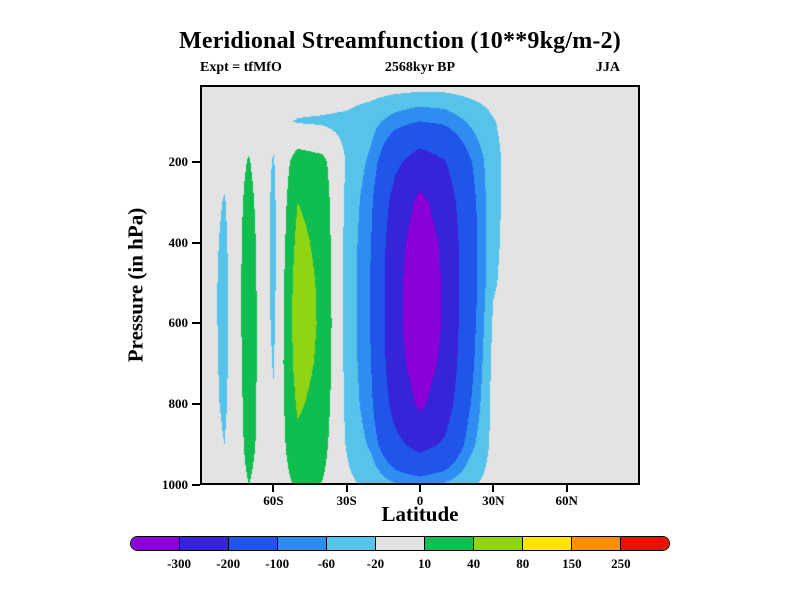 The width and height of the screenshot is (800, 600). What do you see at coordinates (241, 67) in the screenshot?
I see `experiment-label: Expt = tfMfO` at bounding box center [241, 67].